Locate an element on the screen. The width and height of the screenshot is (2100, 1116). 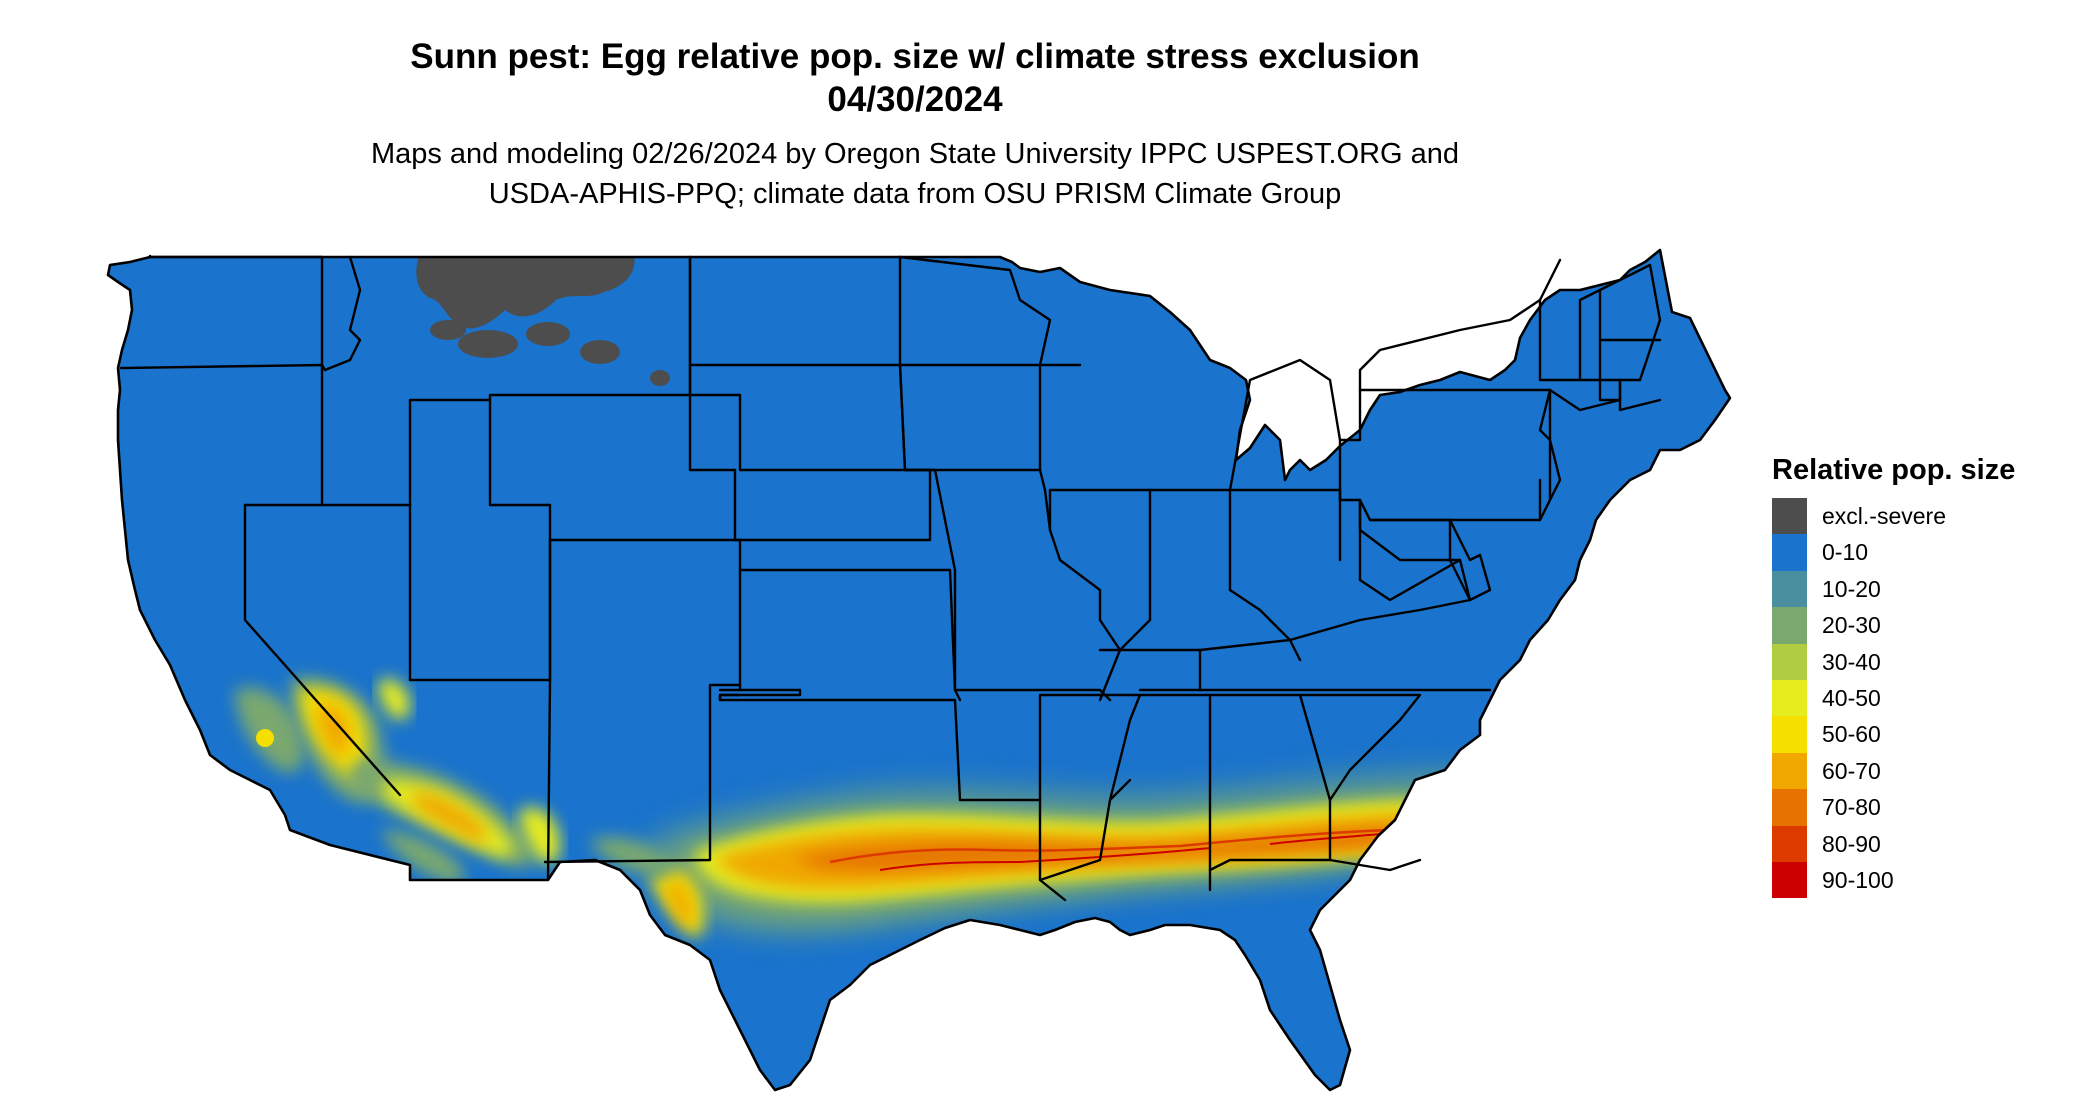
legend-item: 10-20 is located at coordinates (1922, 589).